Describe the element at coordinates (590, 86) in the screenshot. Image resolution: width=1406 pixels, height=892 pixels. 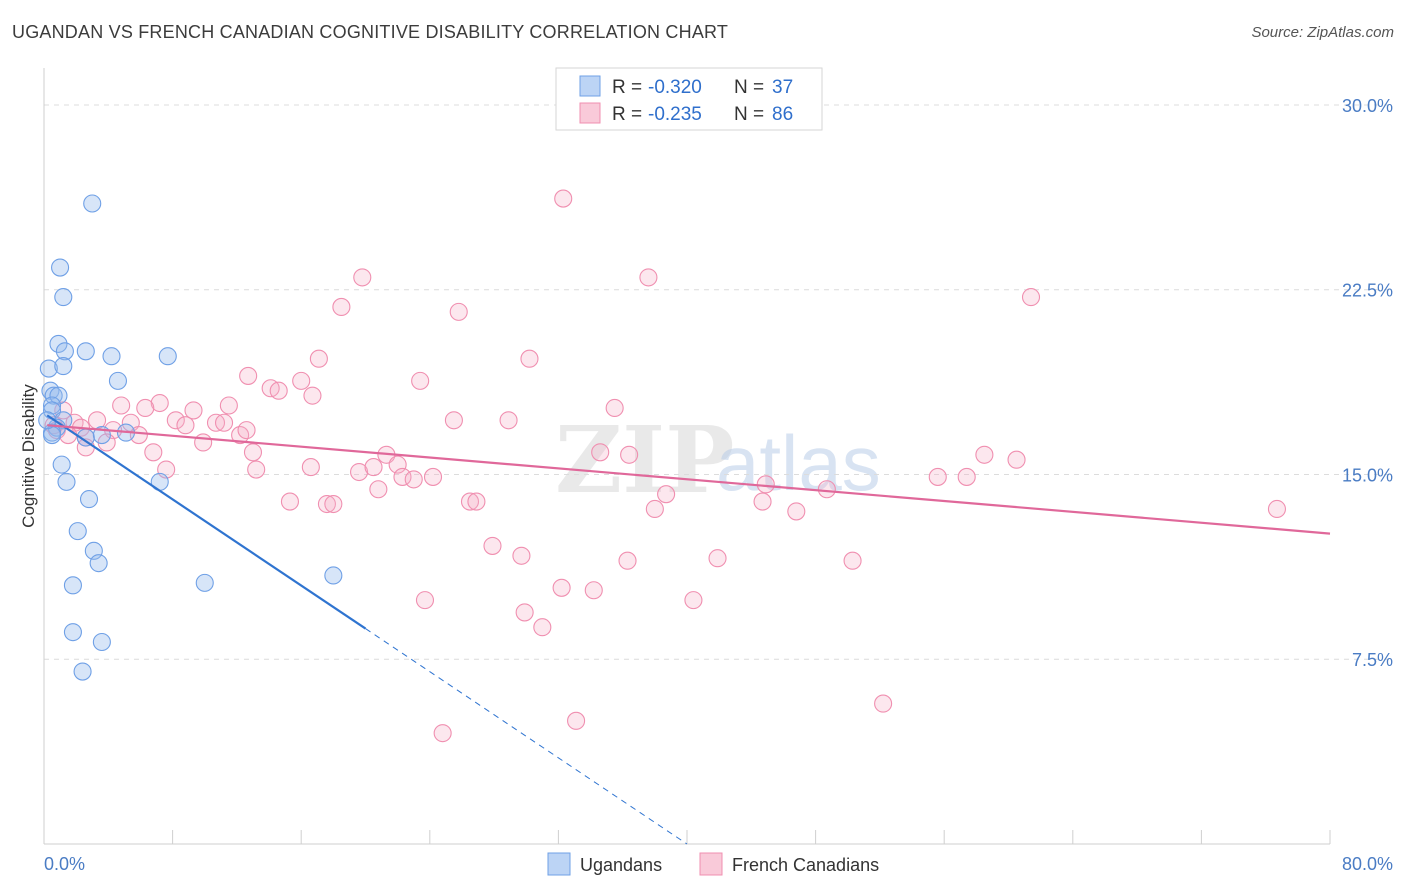
I see `legend-swatch-ugandans` at that location.